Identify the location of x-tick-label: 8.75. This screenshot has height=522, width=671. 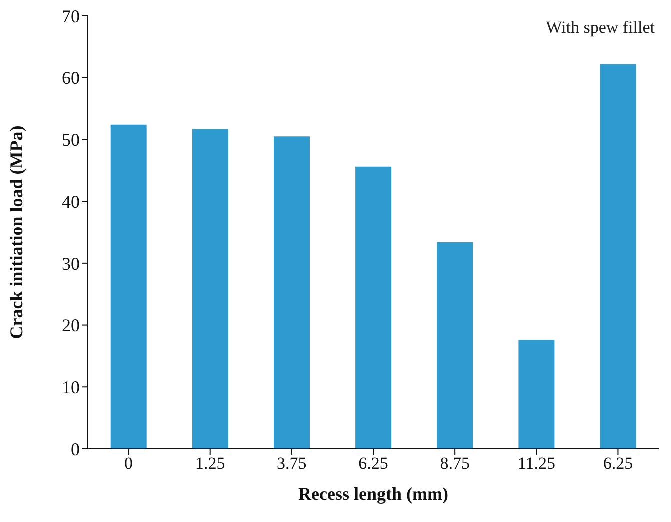
(455, 464).